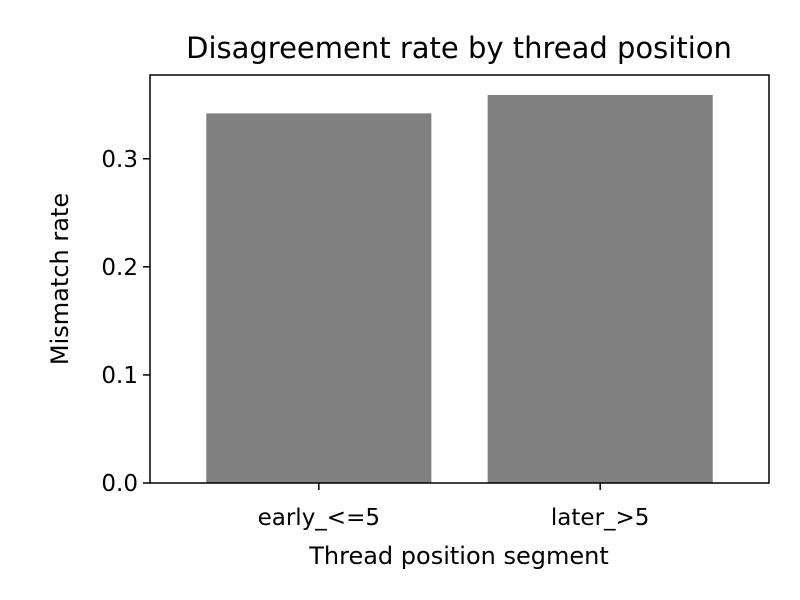 The image size is (800, 600). What do you see at coordinates (319, 518) in the screenshot?
I see `x-tick-label: early_<=5` at bounding box center [319, 518].